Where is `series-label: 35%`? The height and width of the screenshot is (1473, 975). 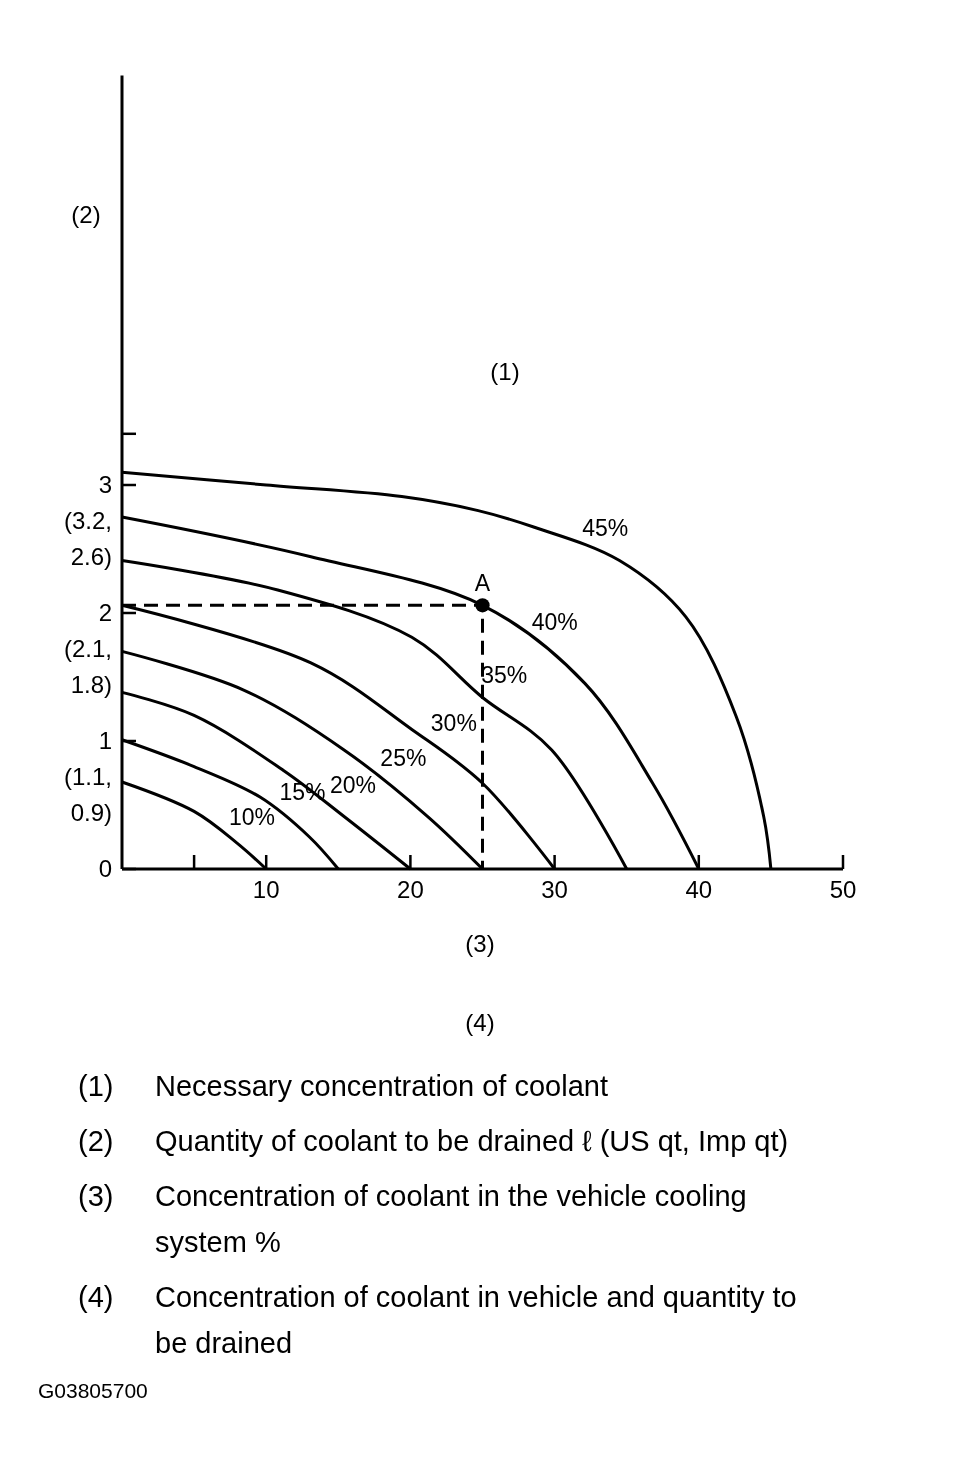 series-label: 35% is located at coordinates (504, 675).